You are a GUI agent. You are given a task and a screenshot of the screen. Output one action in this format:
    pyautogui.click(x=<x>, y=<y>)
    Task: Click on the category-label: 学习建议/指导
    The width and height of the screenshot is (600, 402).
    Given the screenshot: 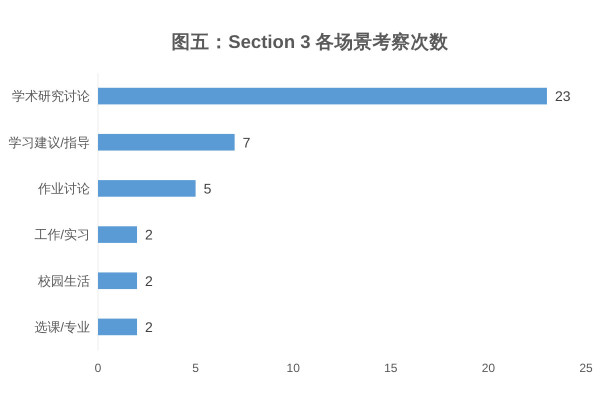 What is the action you would take?
    pyautogui.click(x=49, y=142)
    